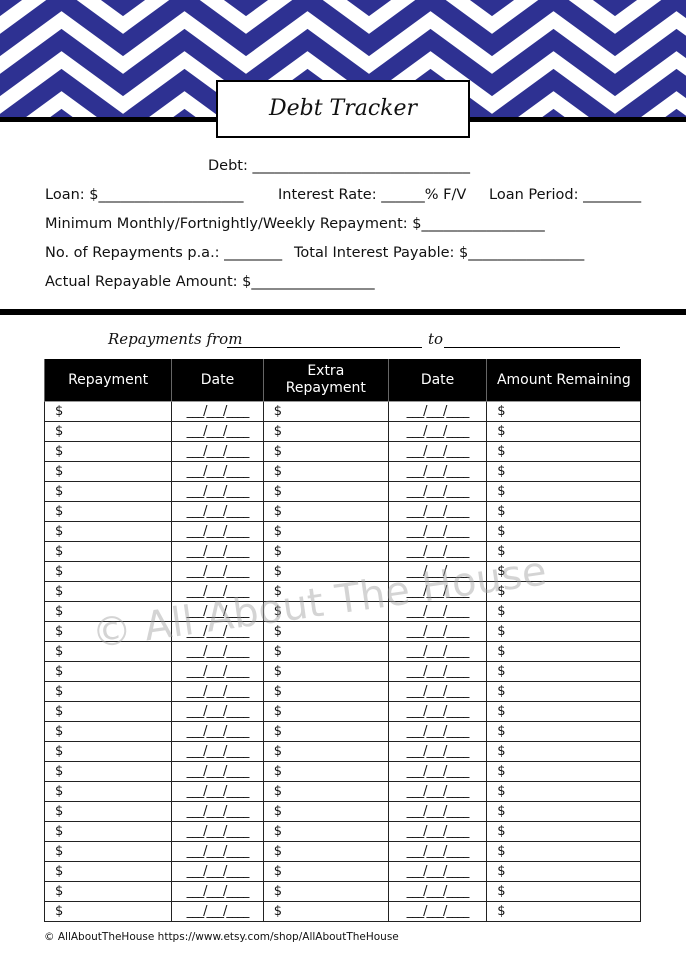  I want to click on interest-rate-field: Interest Rate: ______% F/V, so click(372, 195).